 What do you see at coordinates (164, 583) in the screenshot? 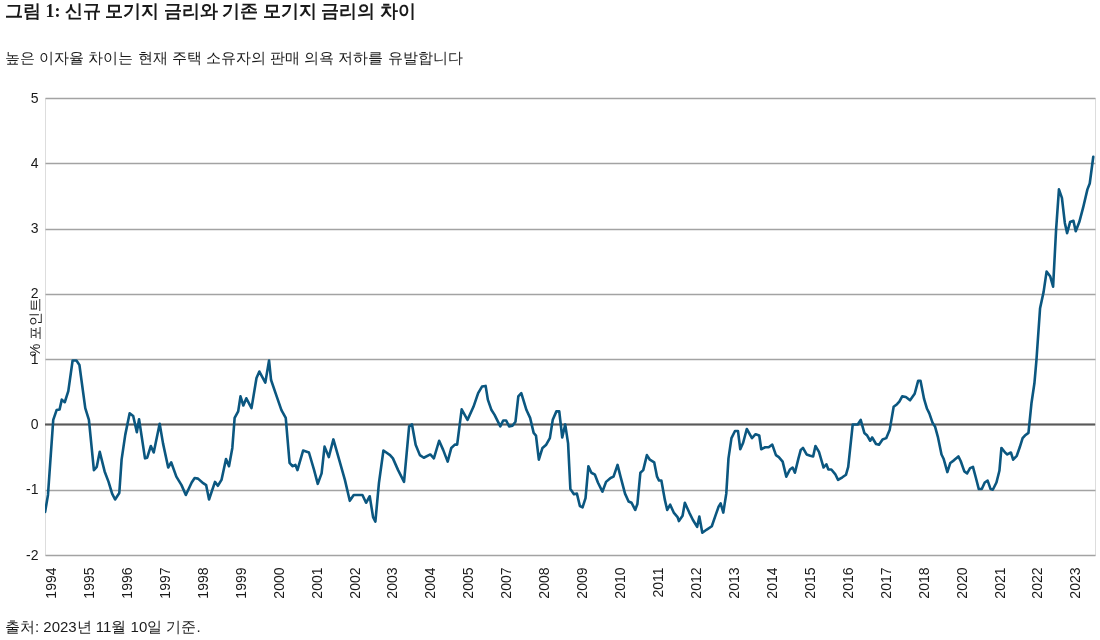
I see `x-tick-label: 1997` at bounding box center [164, 583].